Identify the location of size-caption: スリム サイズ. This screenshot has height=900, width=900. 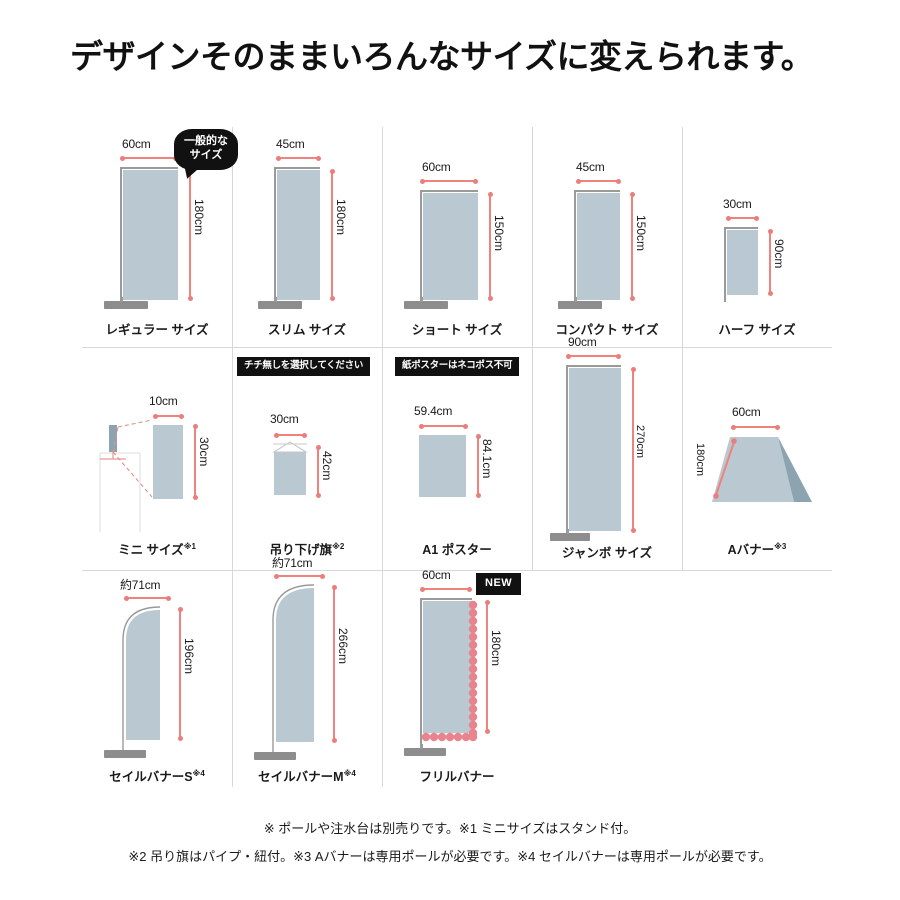
(307, 328).